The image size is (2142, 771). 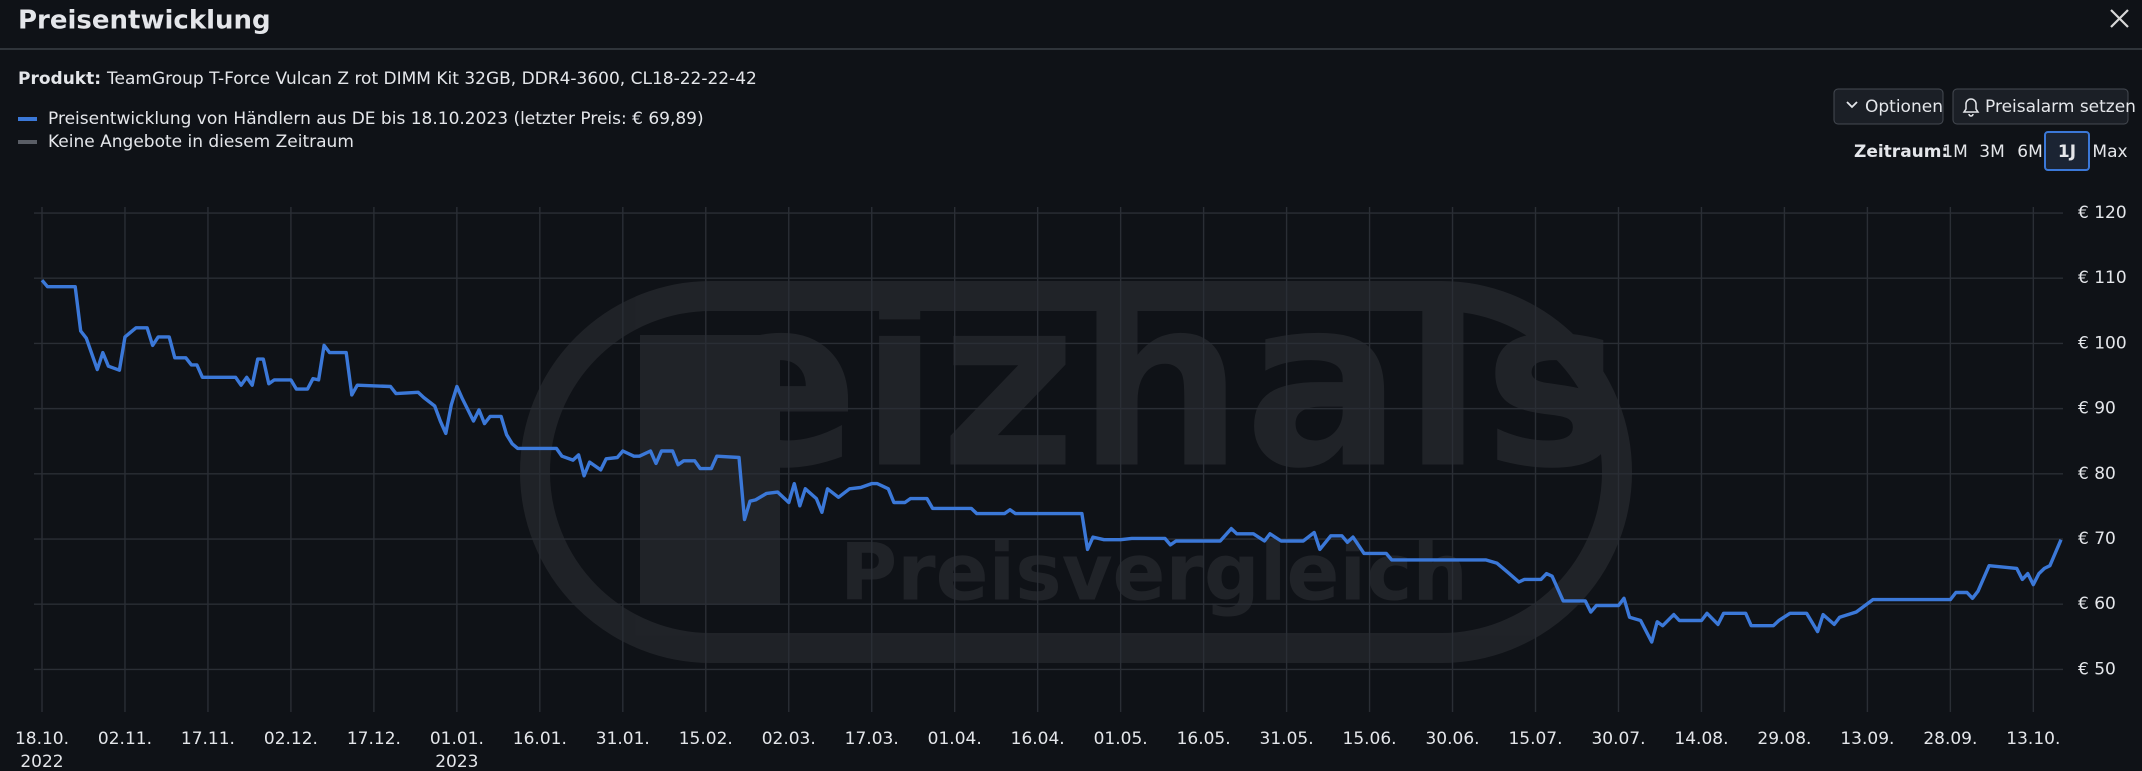 I want to click on product-label: Produkt:, so click(x=59, y=79).